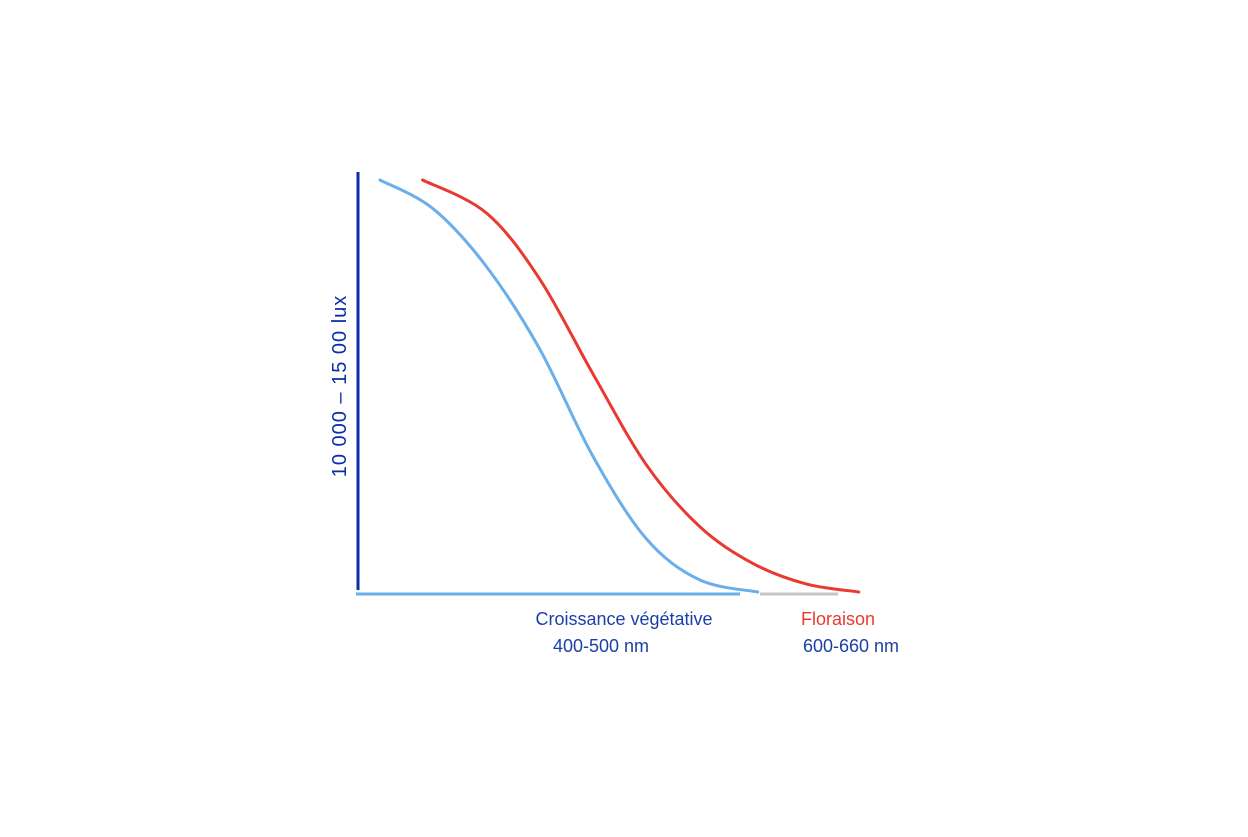 The width and height of the screenshot is (1248, 837). Describe the element at coordinates (340, 386) in the screenshot. I see `y-axis-label: 10 000 – 15 00 lux` at that location.